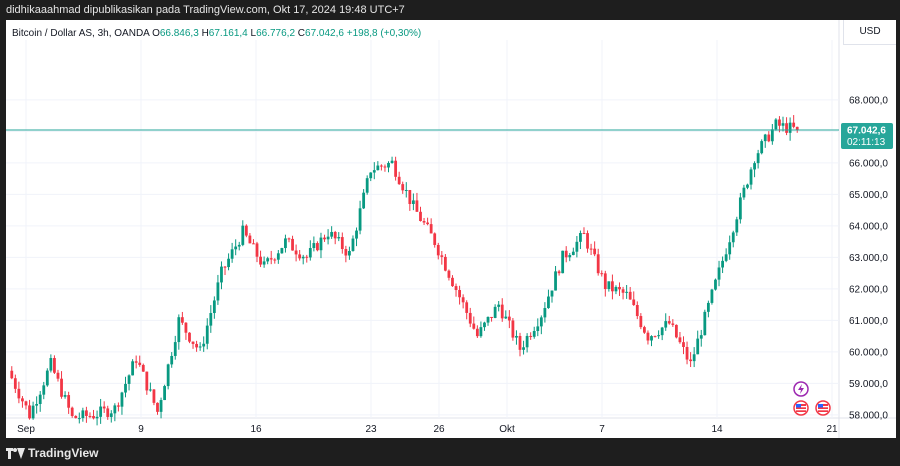 The height and width of the screenshot is (466, 900). What do you see at coordinates (63, 453) in the screenshot?
I see `brand-name: TradingView` at bounding box center [63, 453].